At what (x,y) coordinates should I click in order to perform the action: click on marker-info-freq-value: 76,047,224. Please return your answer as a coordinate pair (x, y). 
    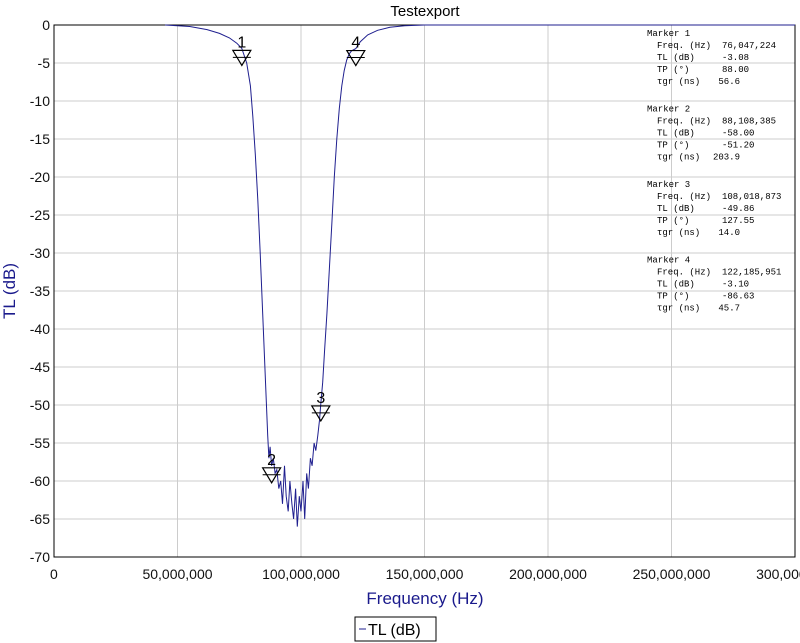
    Looking at the image, I should click on (749, 46).